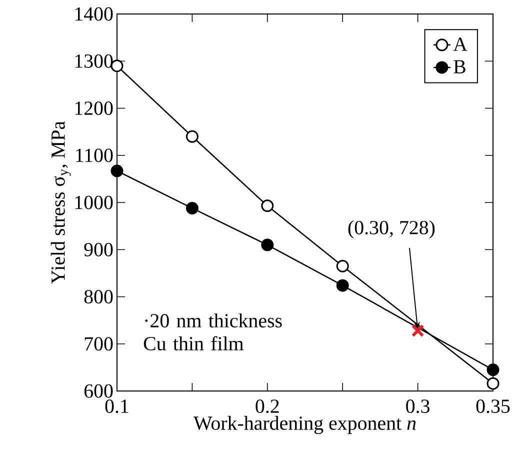 Image resolution: width=514 pixels, height=463 pixels. What do you see at coordinates (493, 407) in the screenshot?
I see `x-tick-label: 0.35` at bounding box center [493, 407].